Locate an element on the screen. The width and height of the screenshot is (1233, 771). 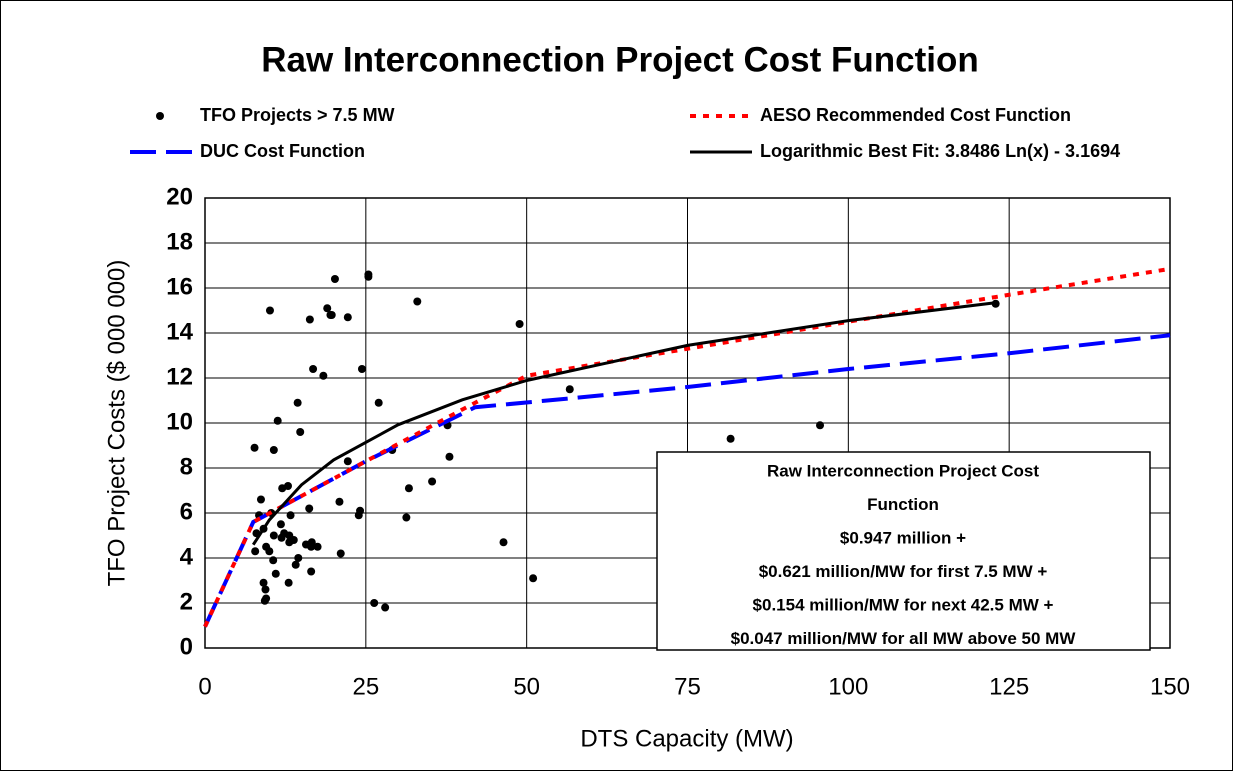
y-tick-label: 12 is located at coordinates (179, 376).